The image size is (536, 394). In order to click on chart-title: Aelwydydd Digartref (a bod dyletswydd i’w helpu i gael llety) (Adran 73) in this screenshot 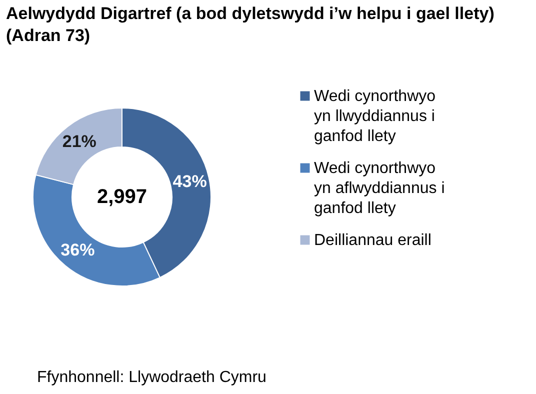, I will do `click(250, 24)`.